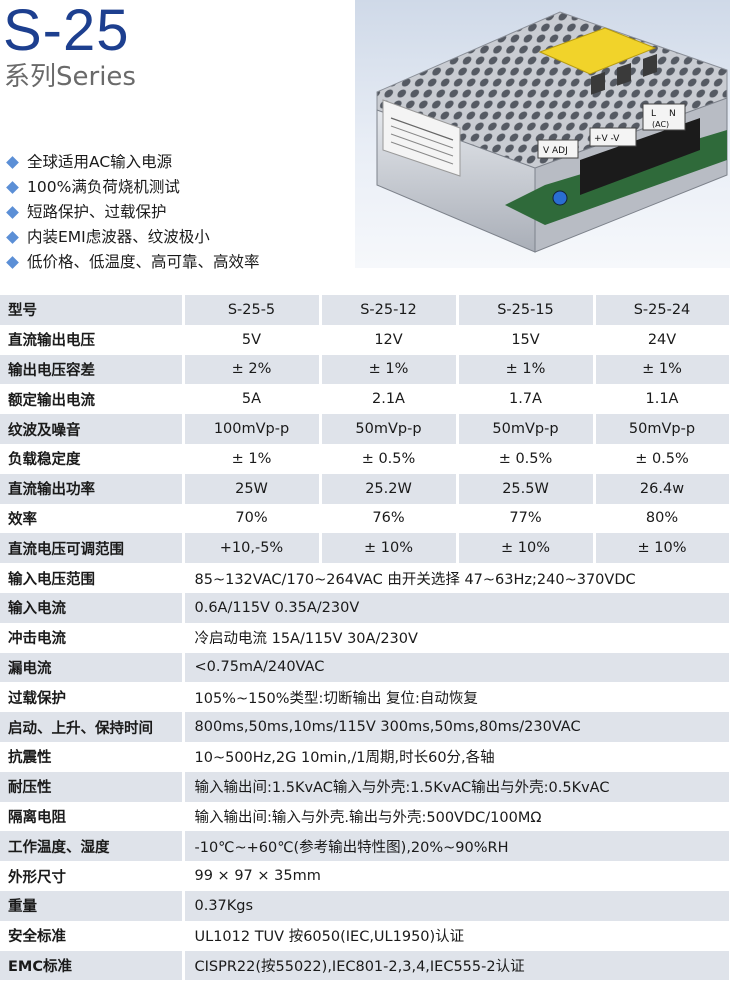 The height and width of the screenshot is (981, 730). I want to click on table-header-row: 型号 S-25-5 S-25-12 S-25-15 S-25-24, so click(365, 310).